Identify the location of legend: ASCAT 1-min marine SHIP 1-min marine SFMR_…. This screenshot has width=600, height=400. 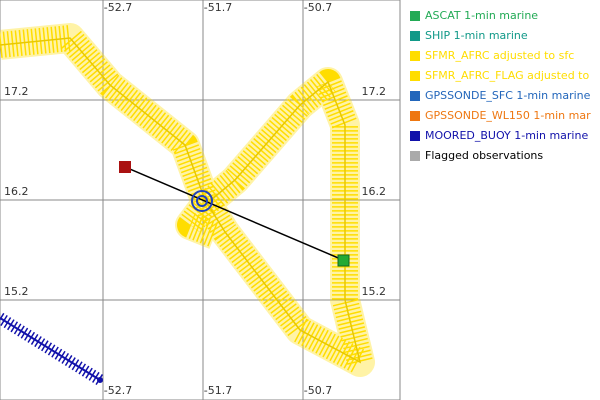
(500, 85).